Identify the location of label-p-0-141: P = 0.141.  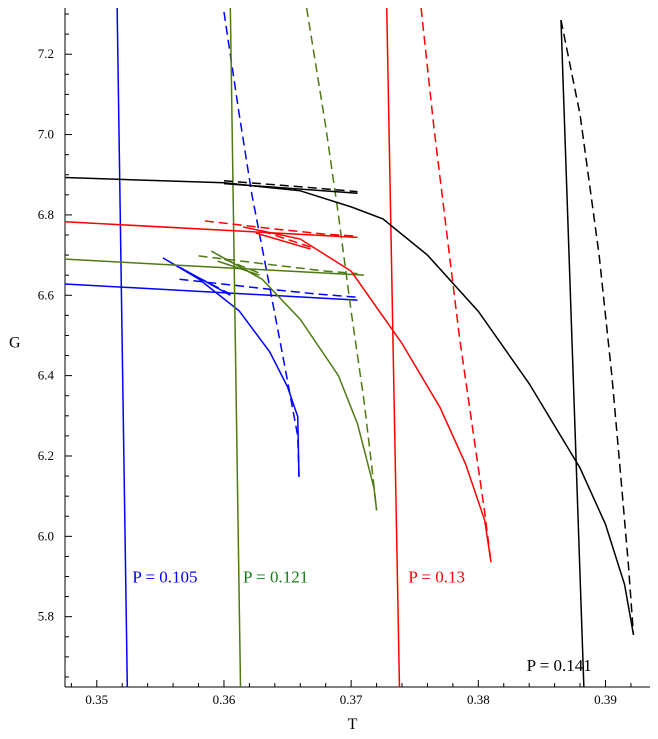
(559, 665).